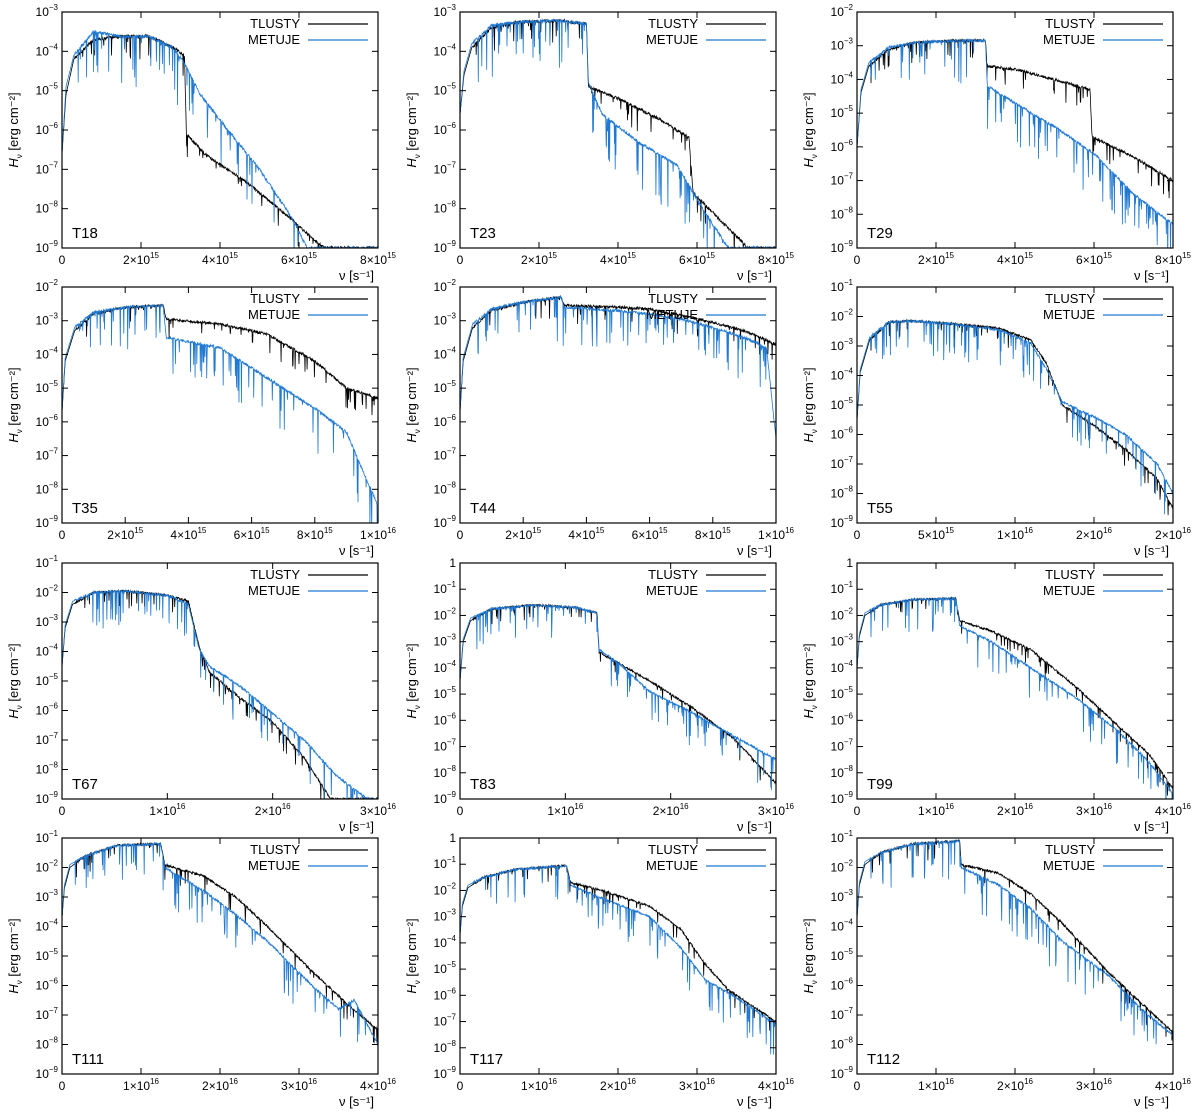  I want to click on x-tick-label: 4×10¹⁵, so click(586, 534).